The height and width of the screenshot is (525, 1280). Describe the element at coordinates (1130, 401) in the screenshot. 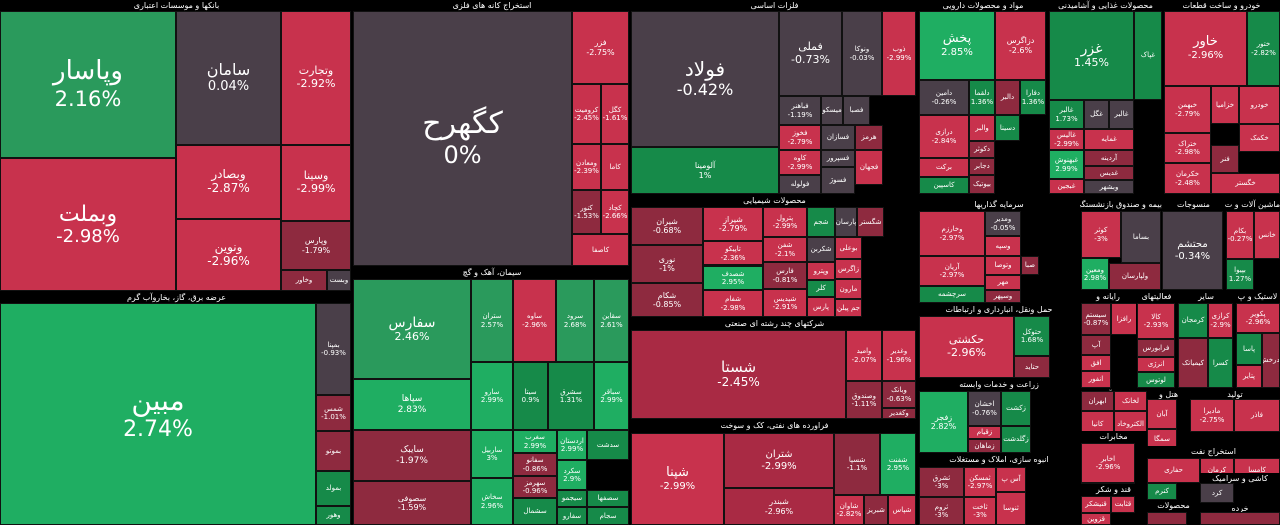

I see `stock-tile: لخانک` at that location.